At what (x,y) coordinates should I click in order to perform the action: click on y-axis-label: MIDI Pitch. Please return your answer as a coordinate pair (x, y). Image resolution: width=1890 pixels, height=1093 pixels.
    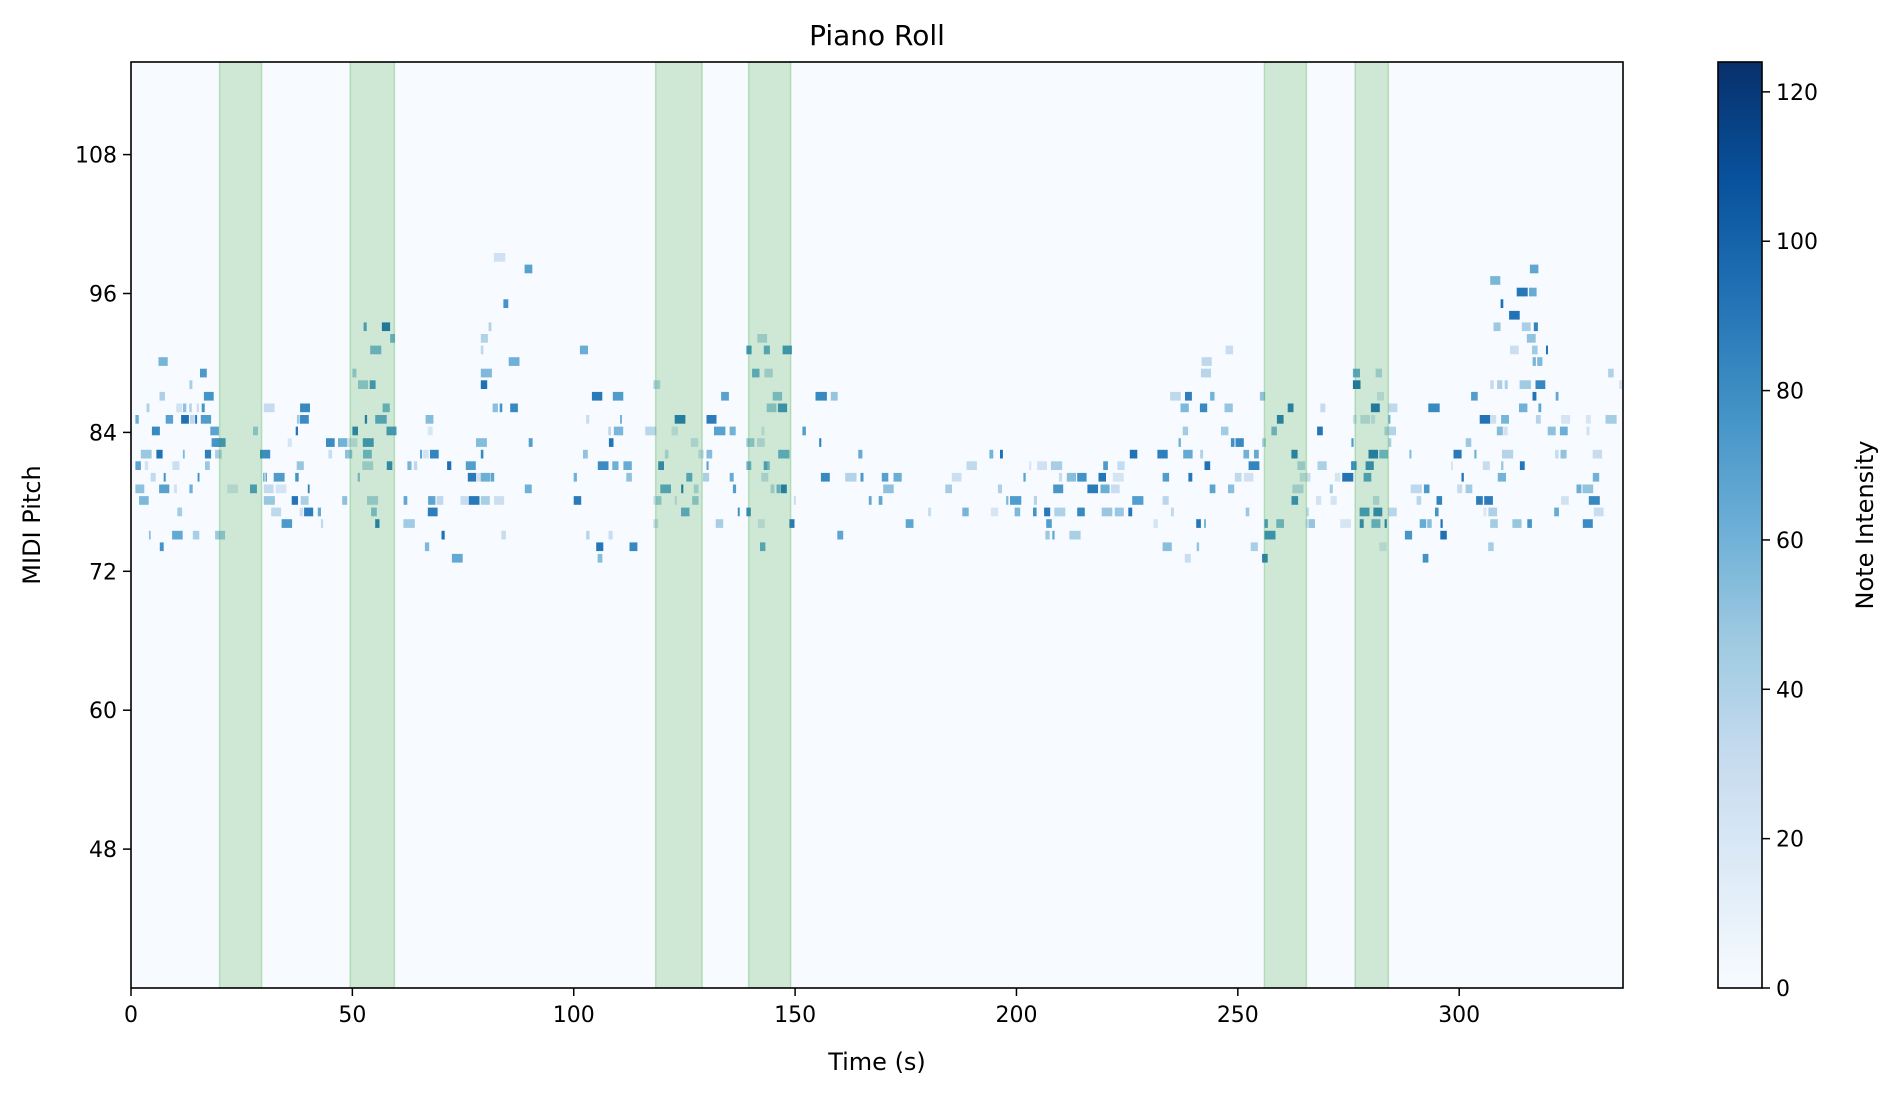
    Looking at the image, I should click on (32, 524).